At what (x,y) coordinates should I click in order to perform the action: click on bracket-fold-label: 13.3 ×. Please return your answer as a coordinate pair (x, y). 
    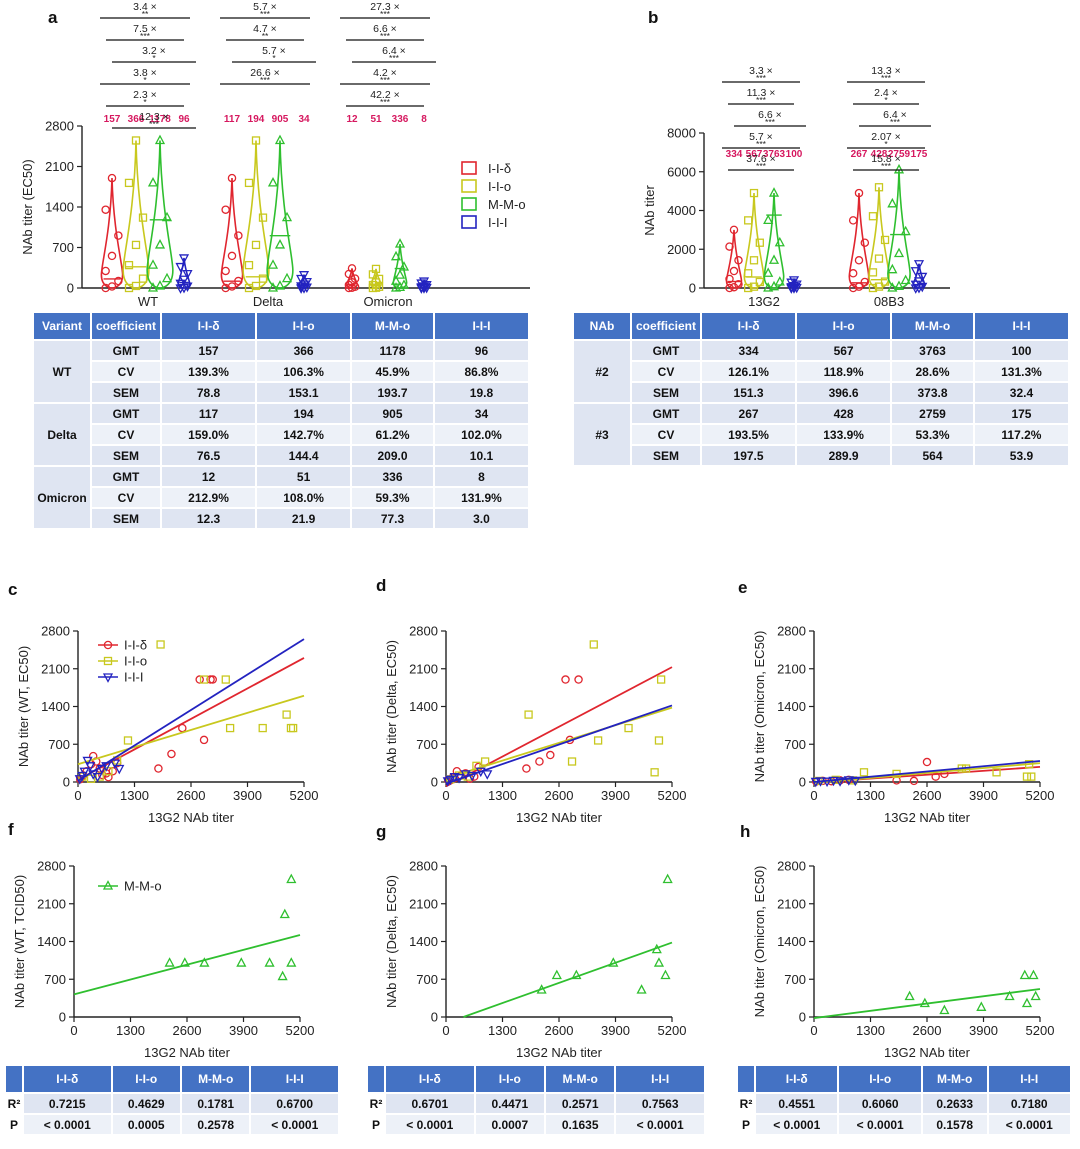
    Looking at the image, I should click on (886, 71).